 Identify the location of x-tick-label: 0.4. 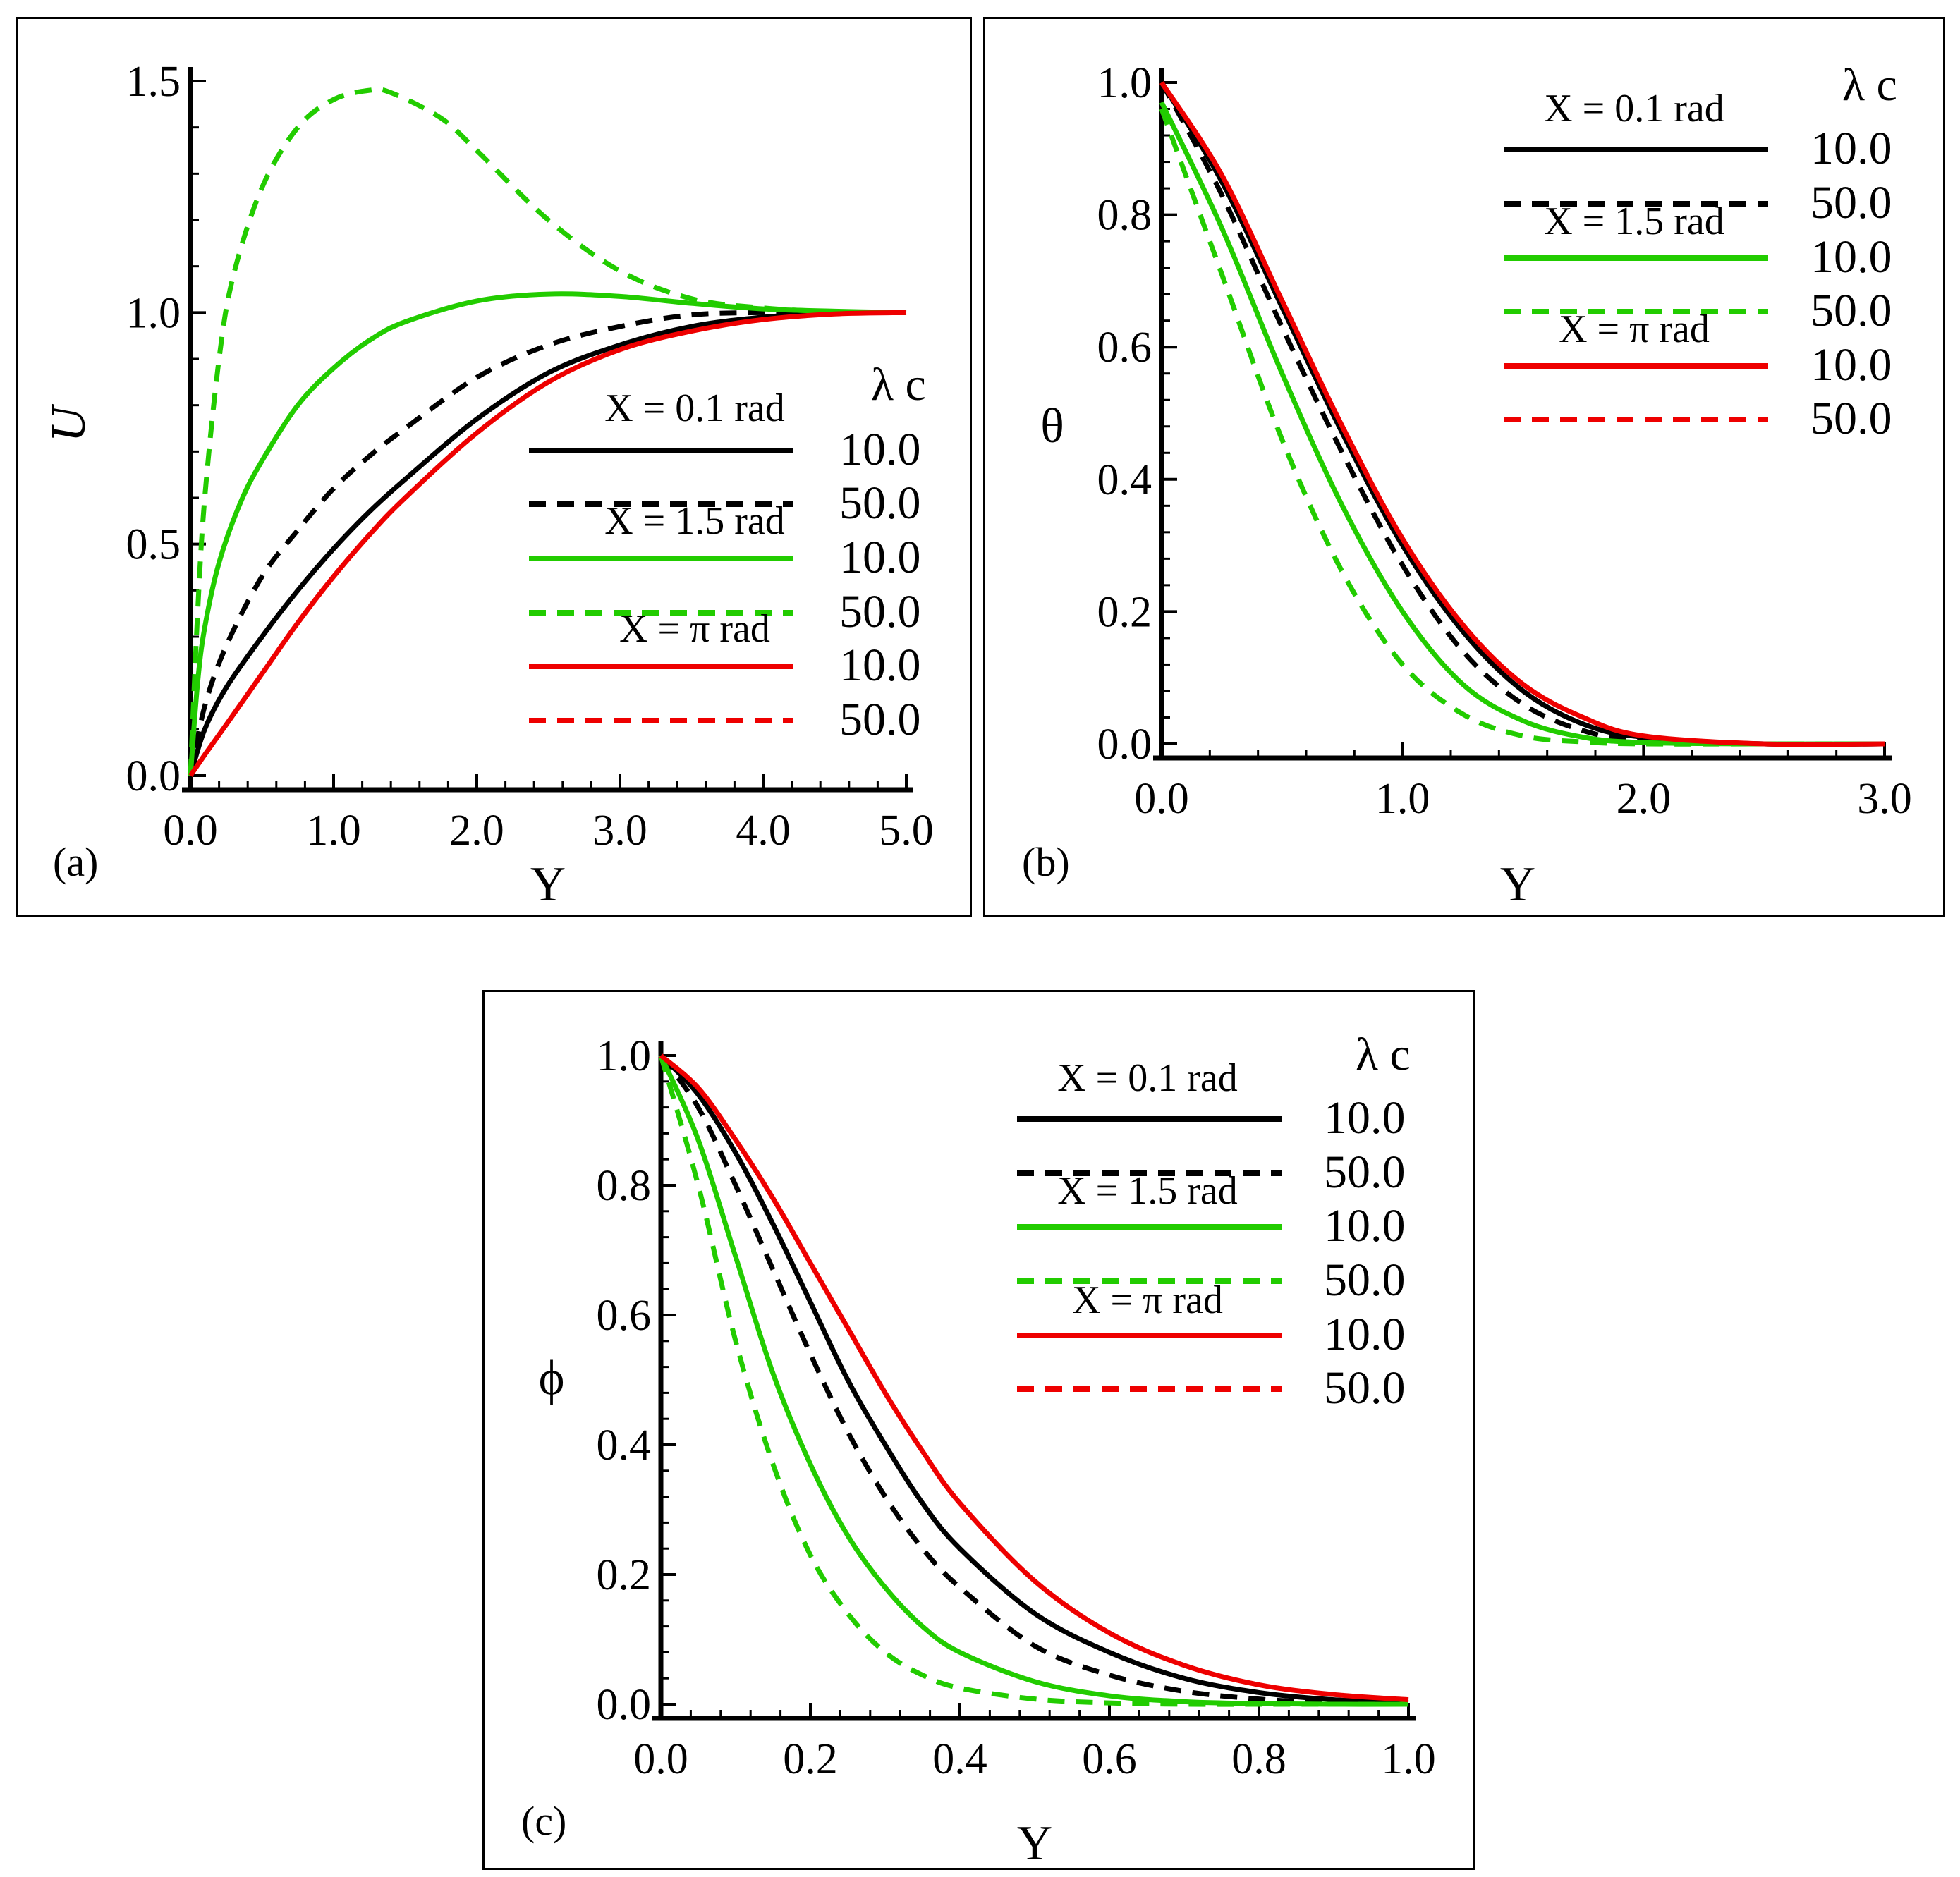
(959, 1759).